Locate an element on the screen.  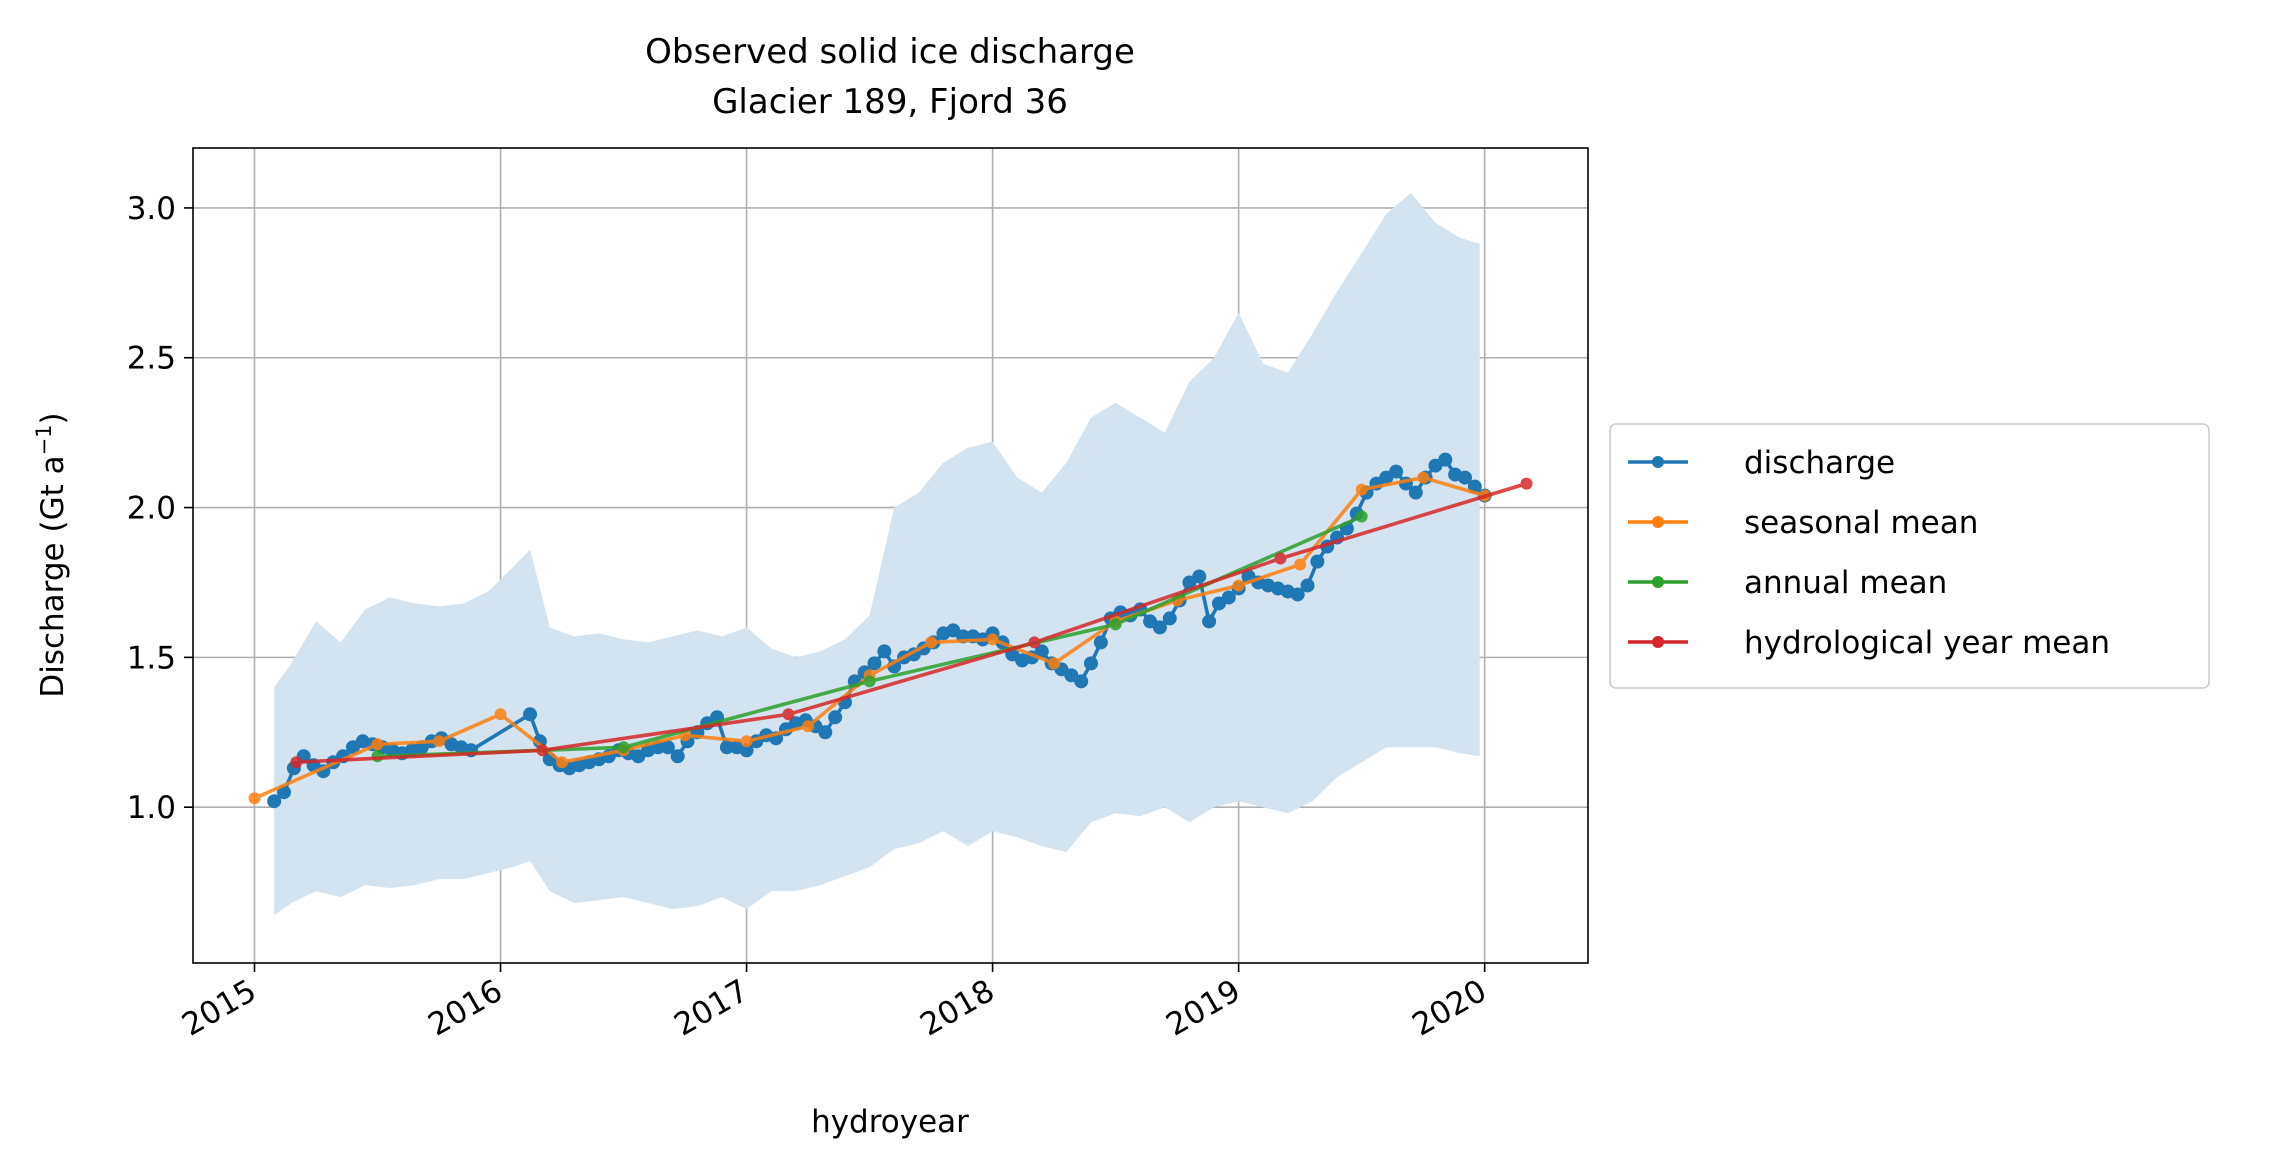
y-tick-label-4: 3.0 is located at coordinates (151, 209).